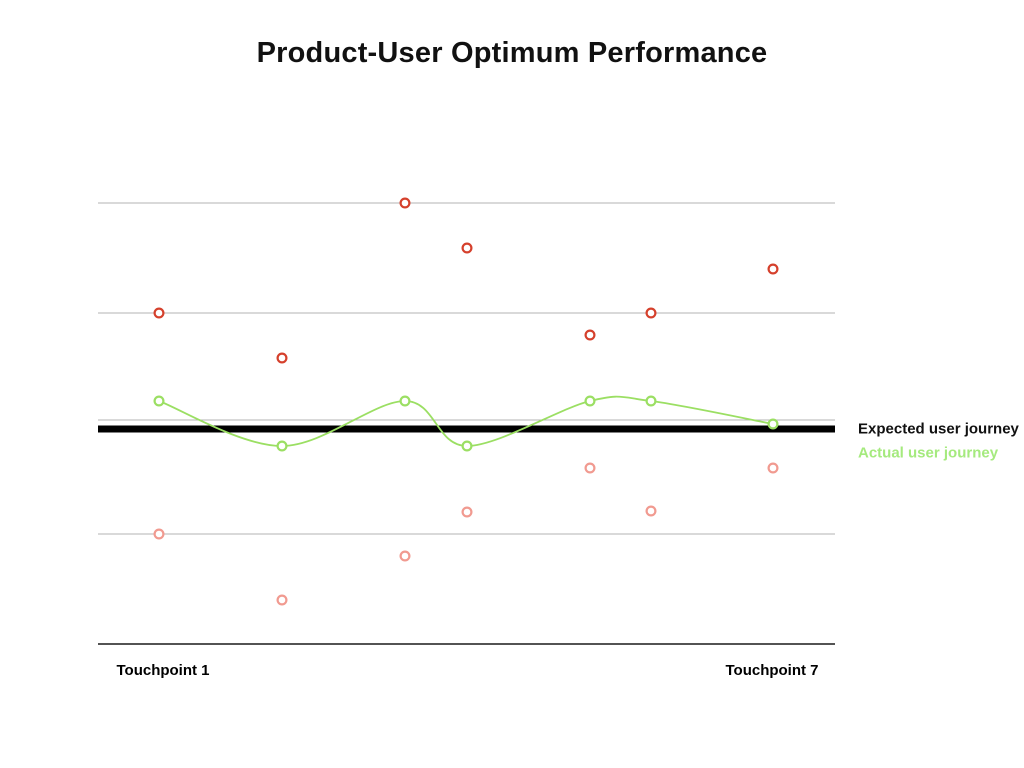 This screenshot has width=1024, height=768. What do you see at coordinates (466, 421) in the screenshot?
I see `actual-journey-line` at bounding box center [466, 421].